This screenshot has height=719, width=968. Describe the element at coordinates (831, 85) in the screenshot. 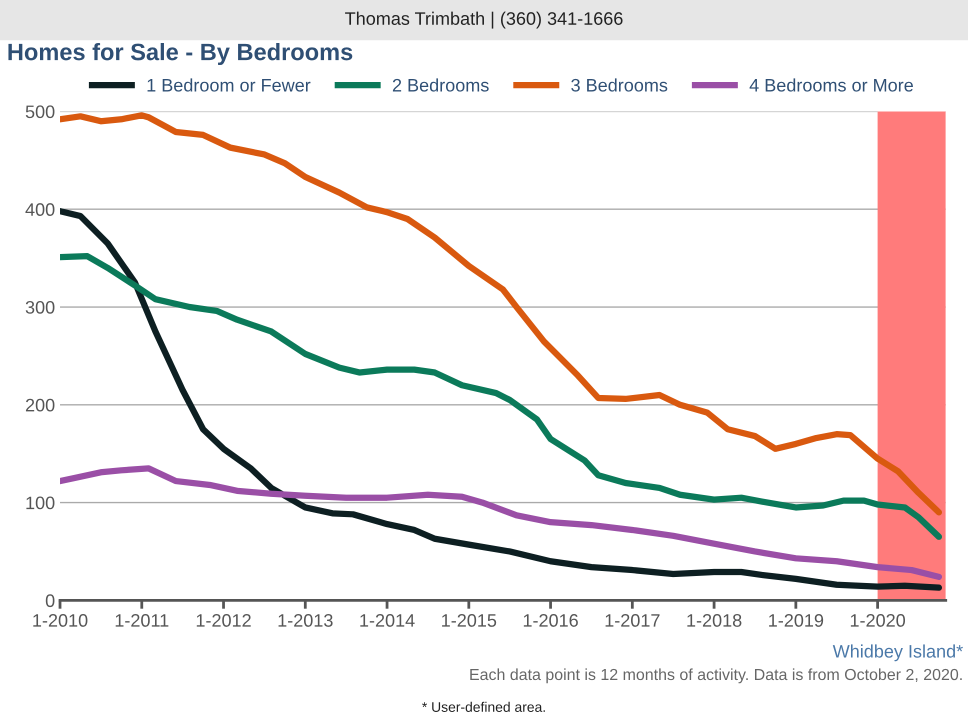

I see `legend-label: 4 Bedrooms or More` at that location.